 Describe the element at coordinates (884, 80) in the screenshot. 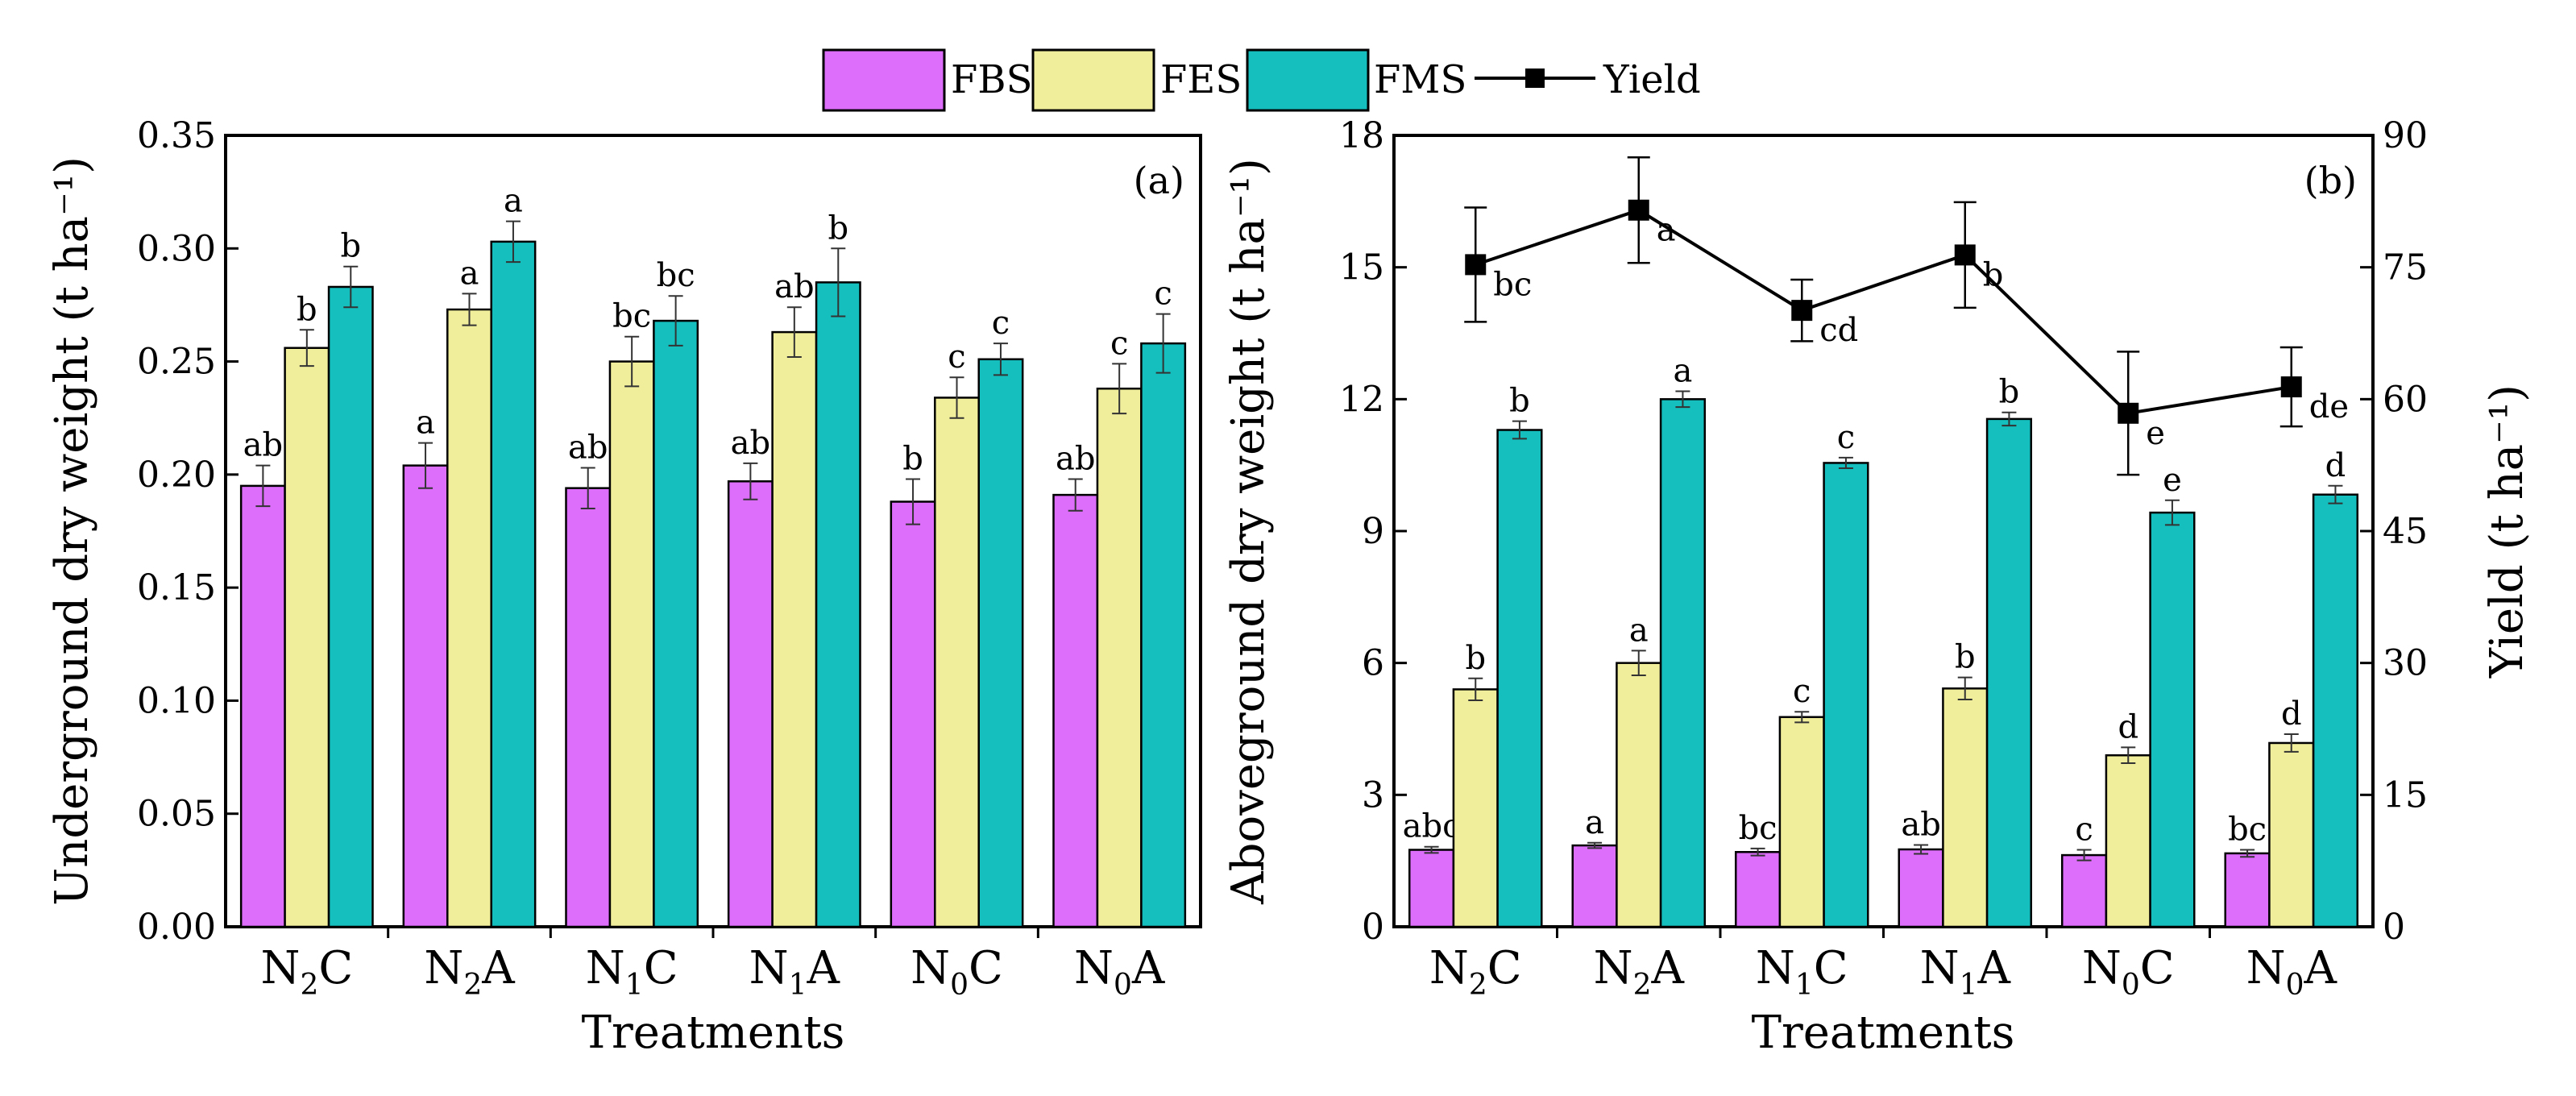

I see `legend-swatch-fbs` at that location.